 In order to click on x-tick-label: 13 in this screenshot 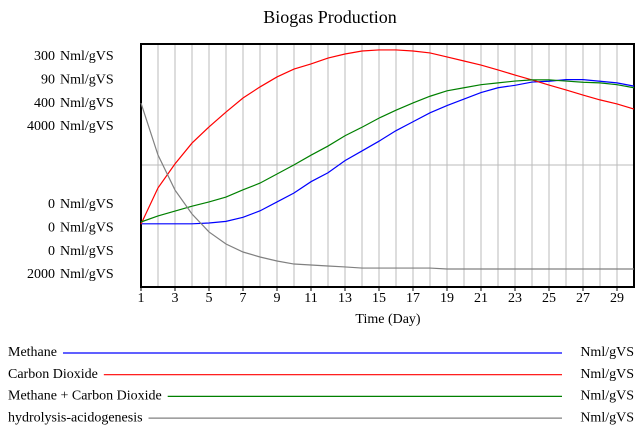, I will do `click(345, 298)`.